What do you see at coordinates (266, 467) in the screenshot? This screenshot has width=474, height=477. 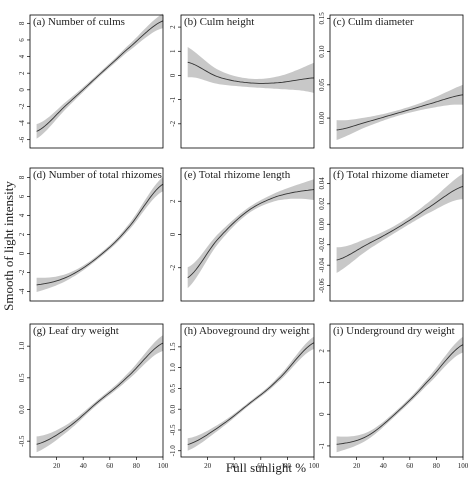 I see `x-axis-label: Full sunlight %` at bounding box center [266, 467].